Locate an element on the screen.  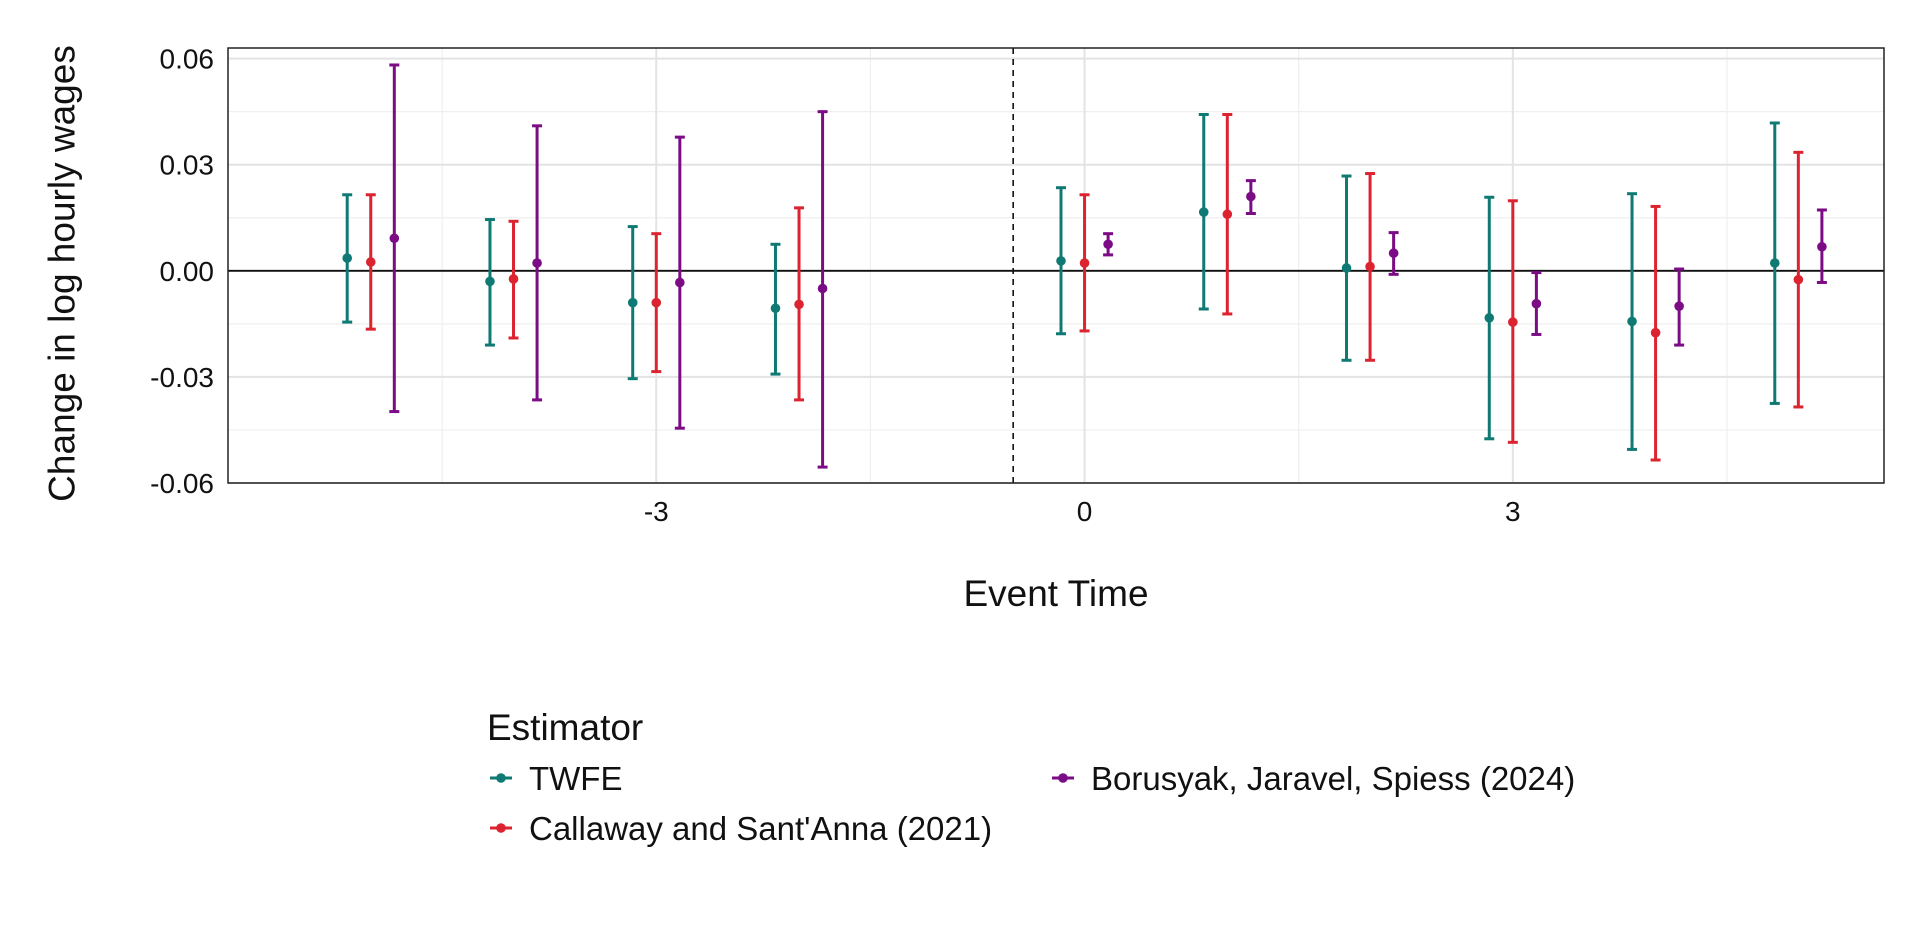
legend-item: Borusyak, Jaravel, Spiess (2024) is located at coordinates (1313, 778).